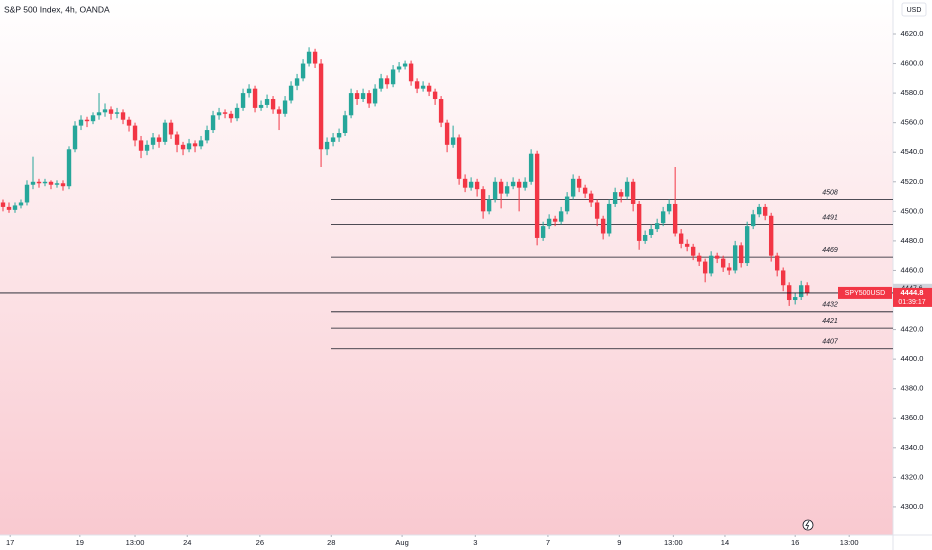  What do you see at coordinates (830, 321) in the screenshot?
I see `level-label: 4421` at bounding box center [830, 321].